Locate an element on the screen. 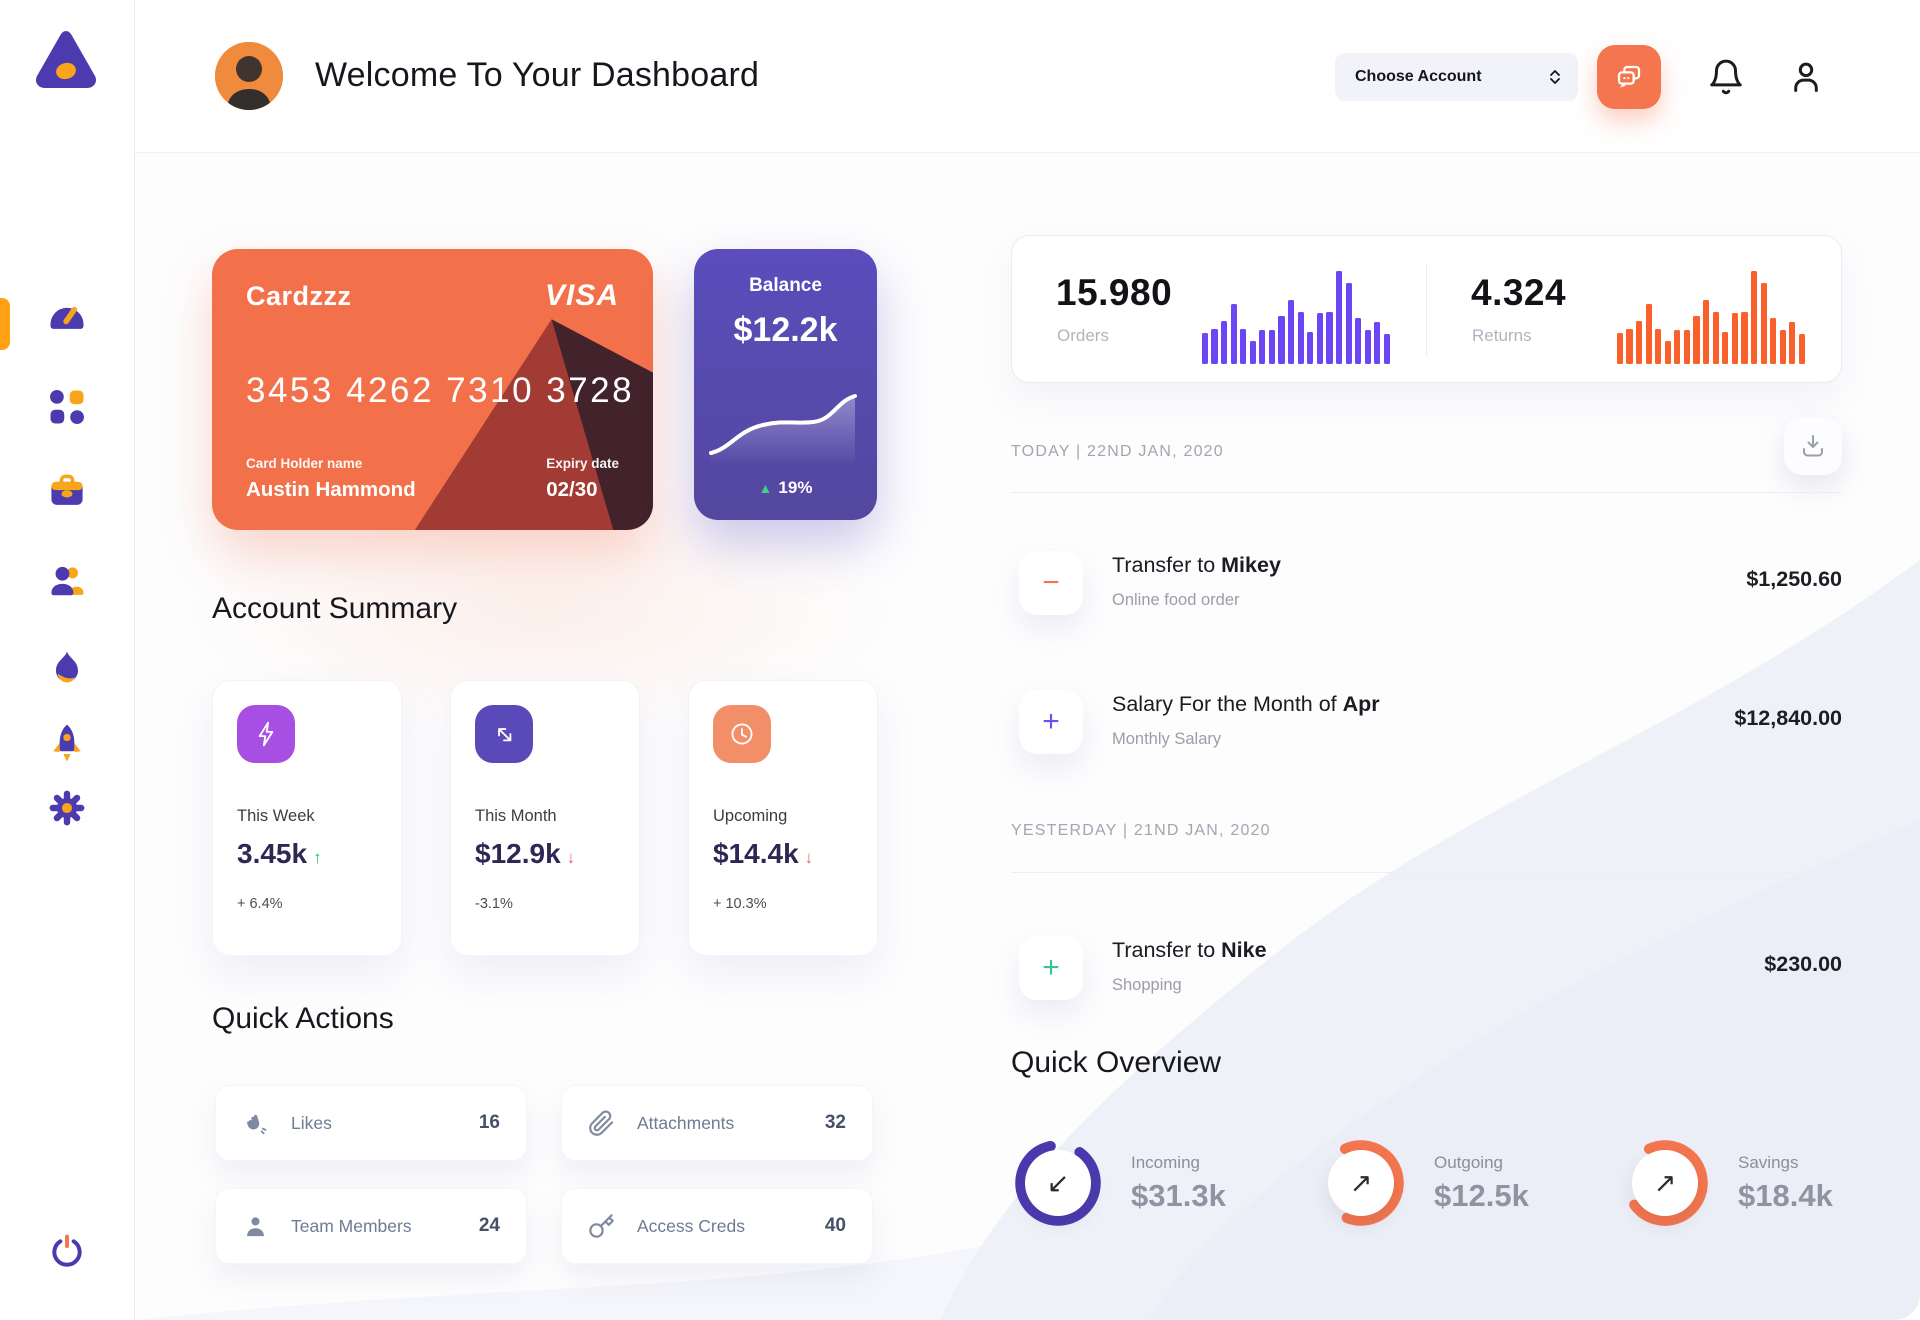 Image resolution: width=1920 pixels, height=1320 pixels. summary-value: $14.4k ↓ is located at coordinates (763, 853).